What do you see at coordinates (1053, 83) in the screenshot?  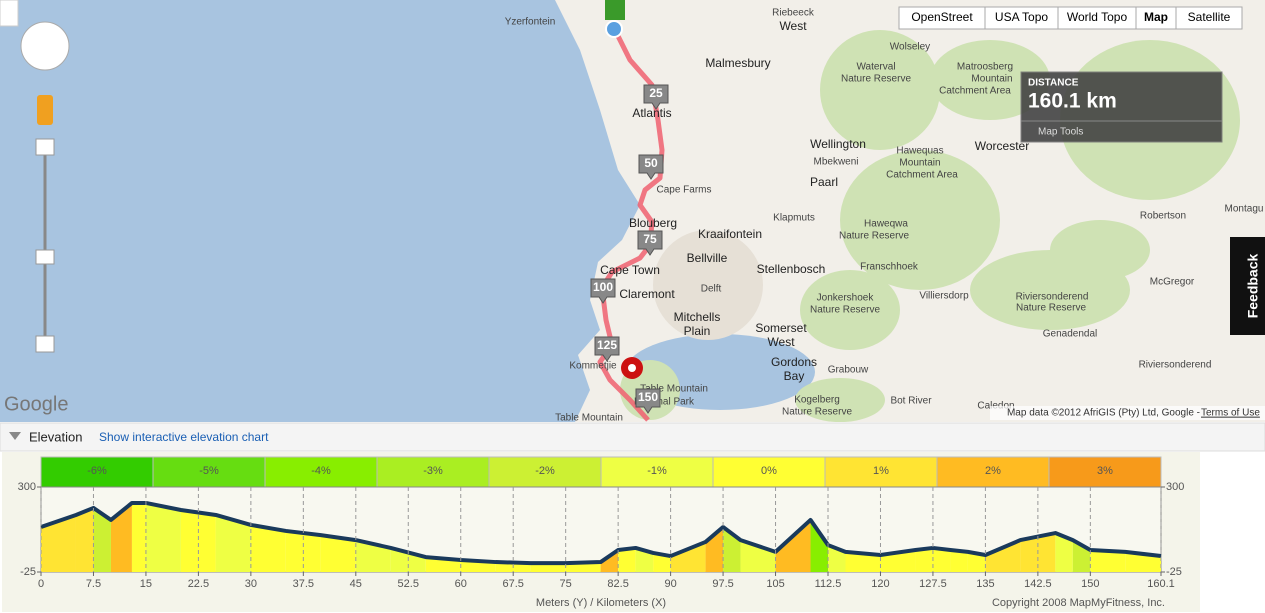 I see `distance-heading: DISTANCE` at bounding box center [1053, 83].